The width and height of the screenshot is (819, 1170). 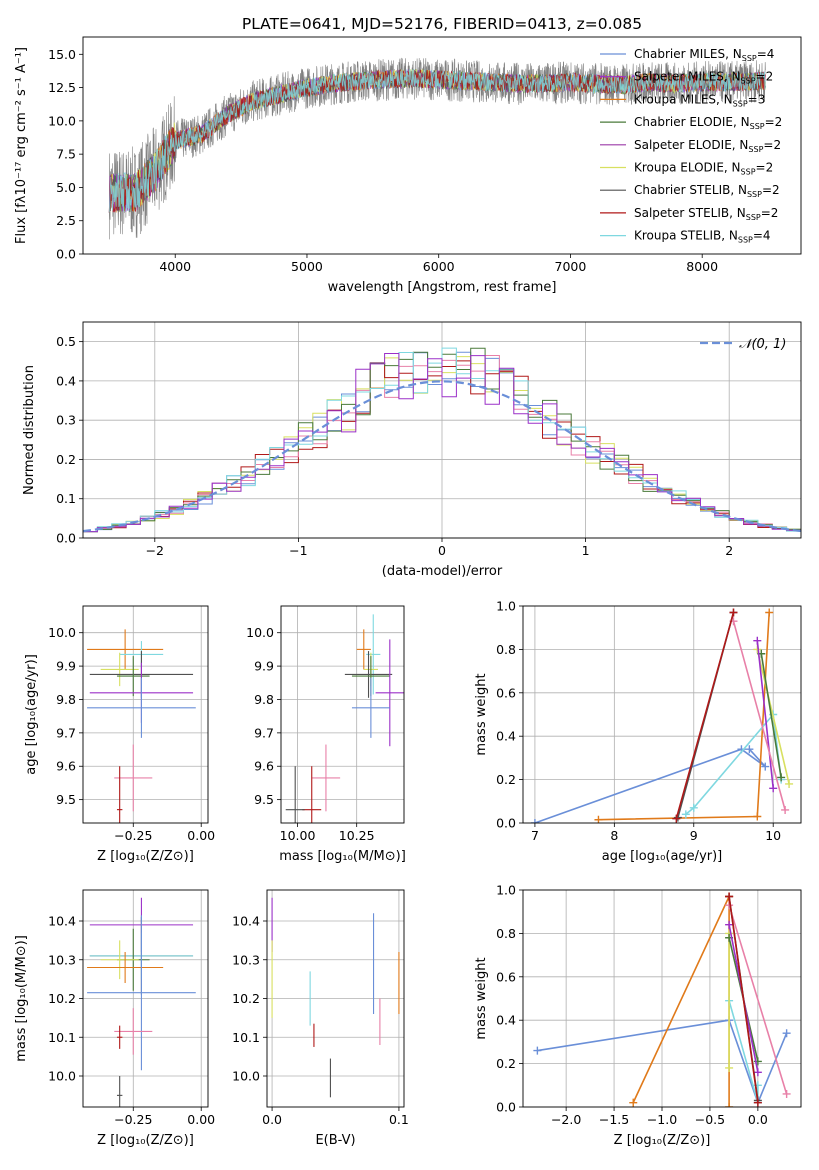 What do you see at coordinates (762, 344) in the screenshot?
I see `normal-legend-label: 𝒩(0, 1)` at bounding box center [762, 344].